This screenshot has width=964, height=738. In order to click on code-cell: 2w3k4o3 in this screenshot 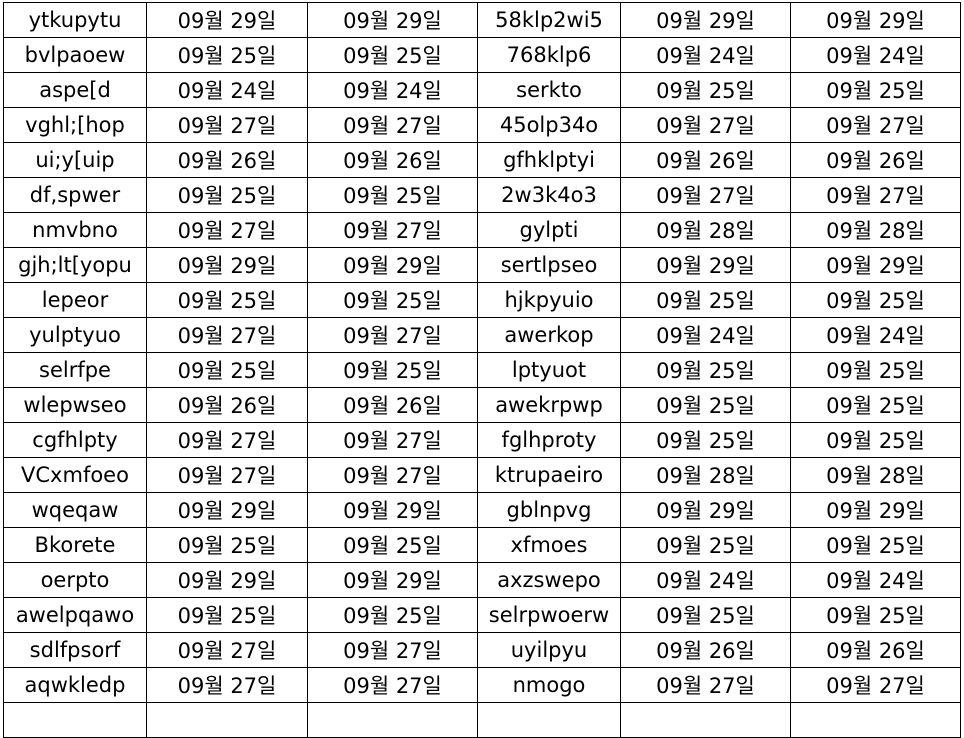, I will do `click(549, 195)`.